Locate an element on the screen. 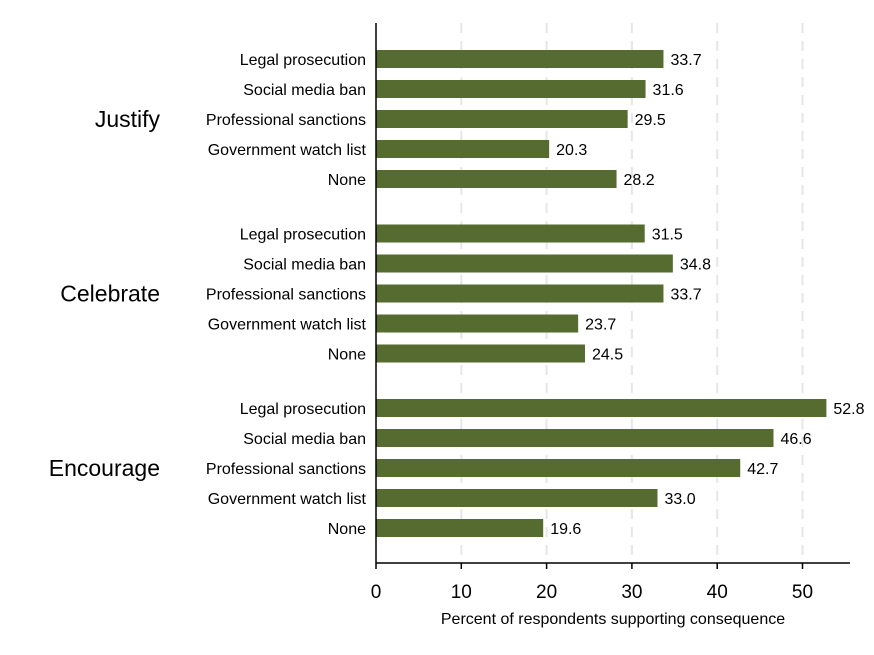  x-tick-label: 40 is located at coordinates (717, 592).